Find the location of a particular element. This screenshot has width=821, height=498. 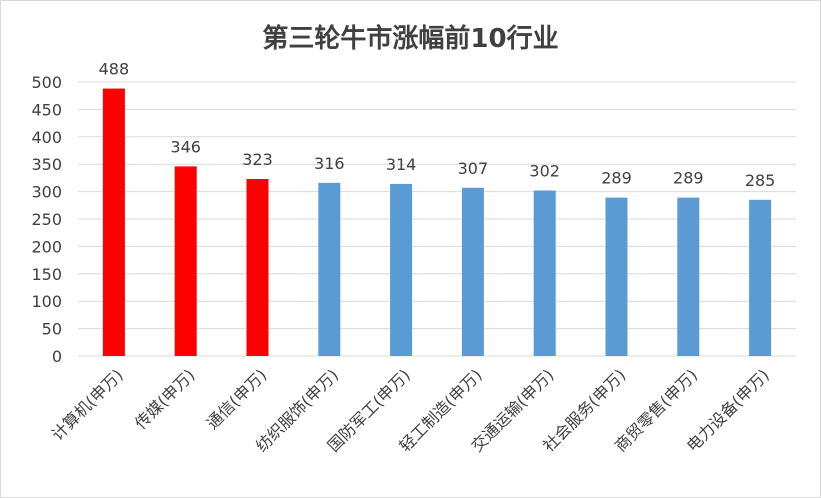

chart-title: 第三轮牛市涨幅前10行业 is located at coordinates (410, 39).